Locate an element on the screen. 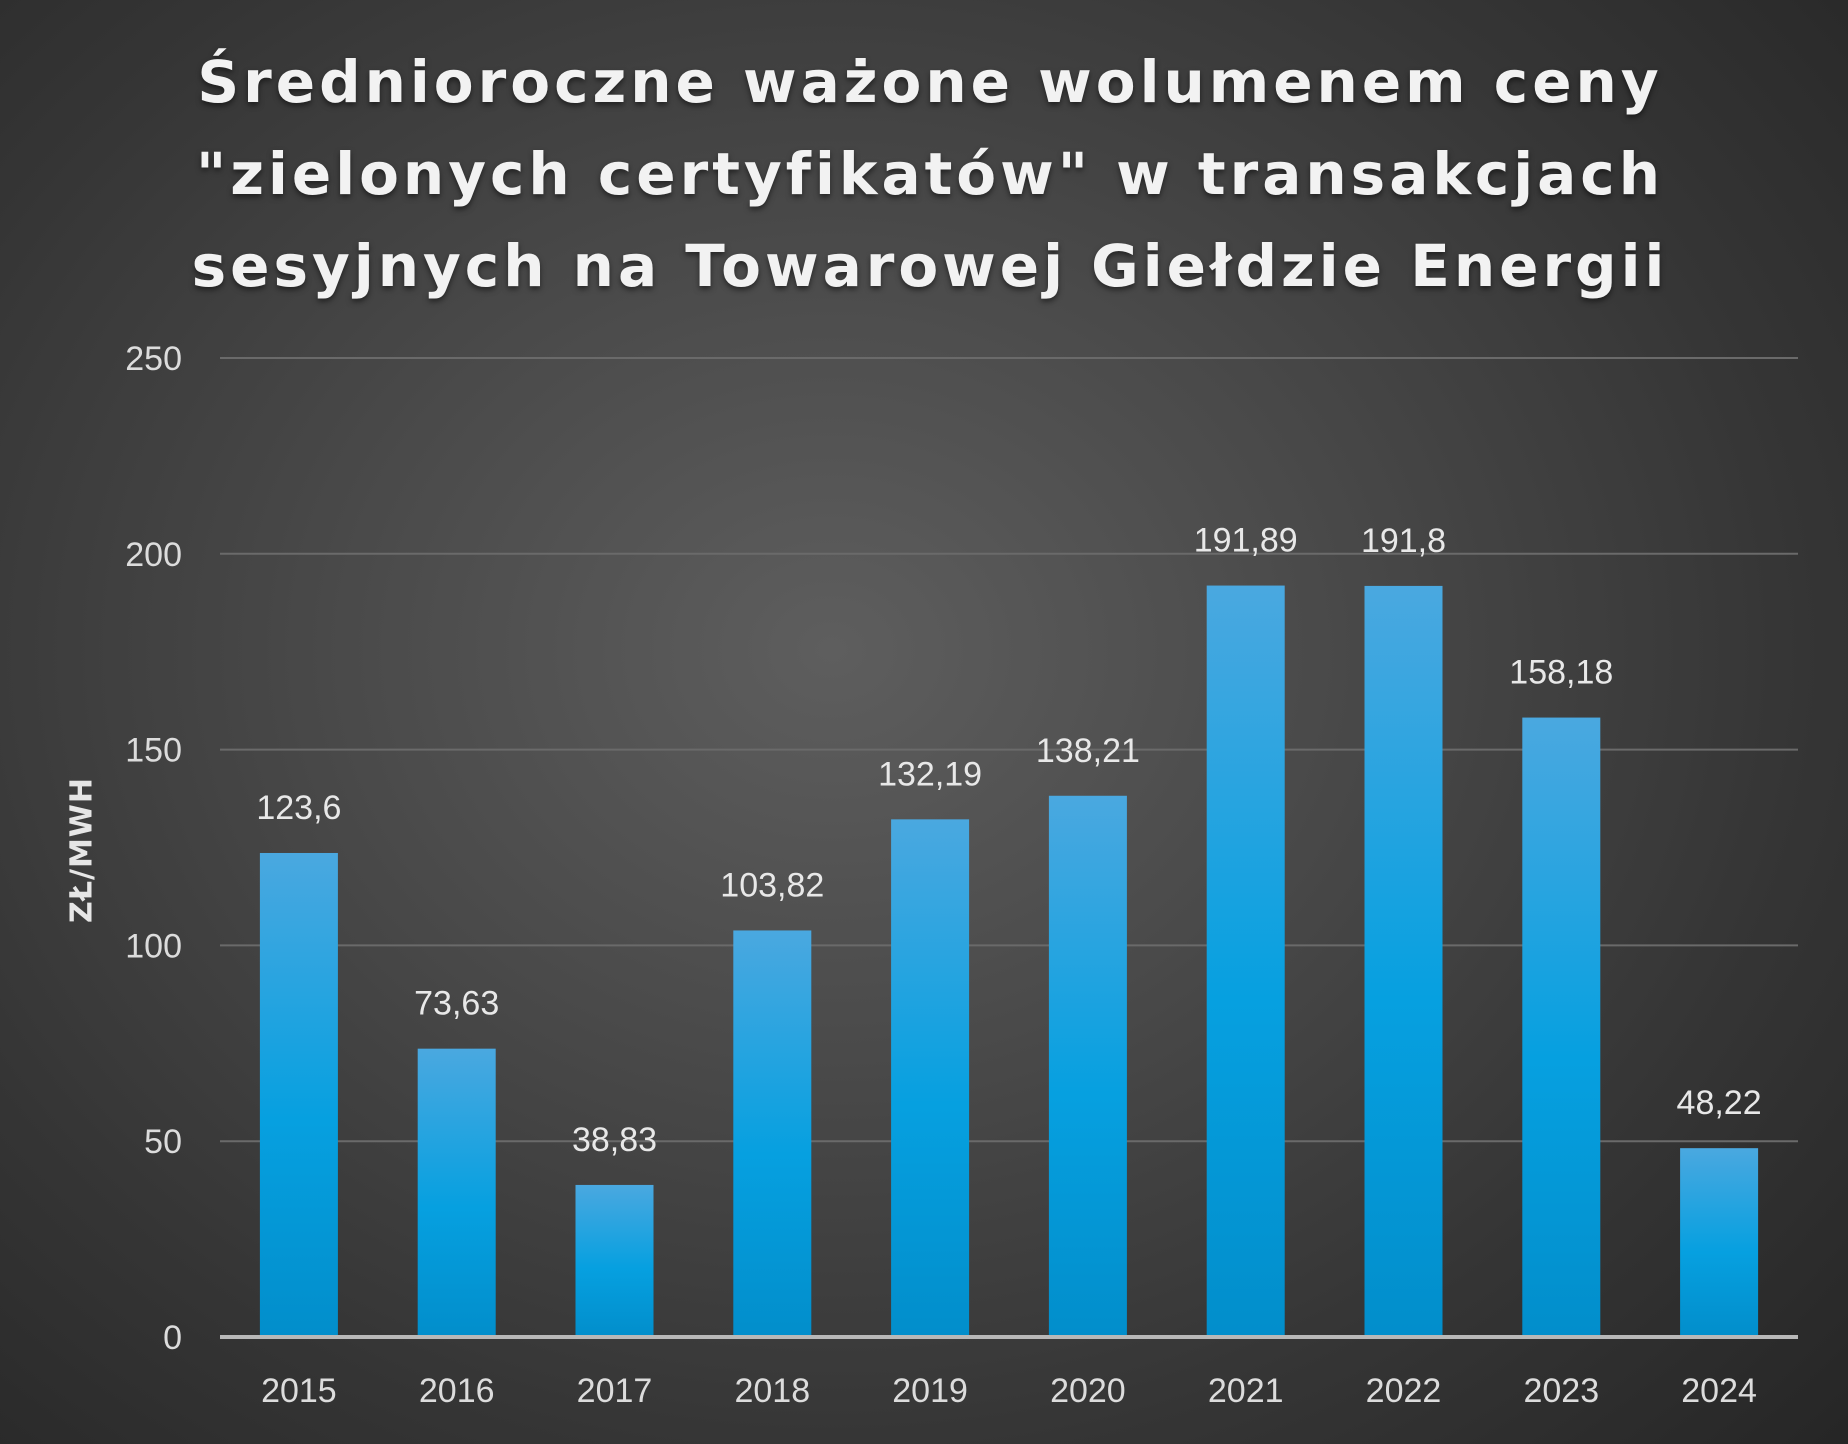  data-label: 38,83 is located at coordinates (614, 1140).